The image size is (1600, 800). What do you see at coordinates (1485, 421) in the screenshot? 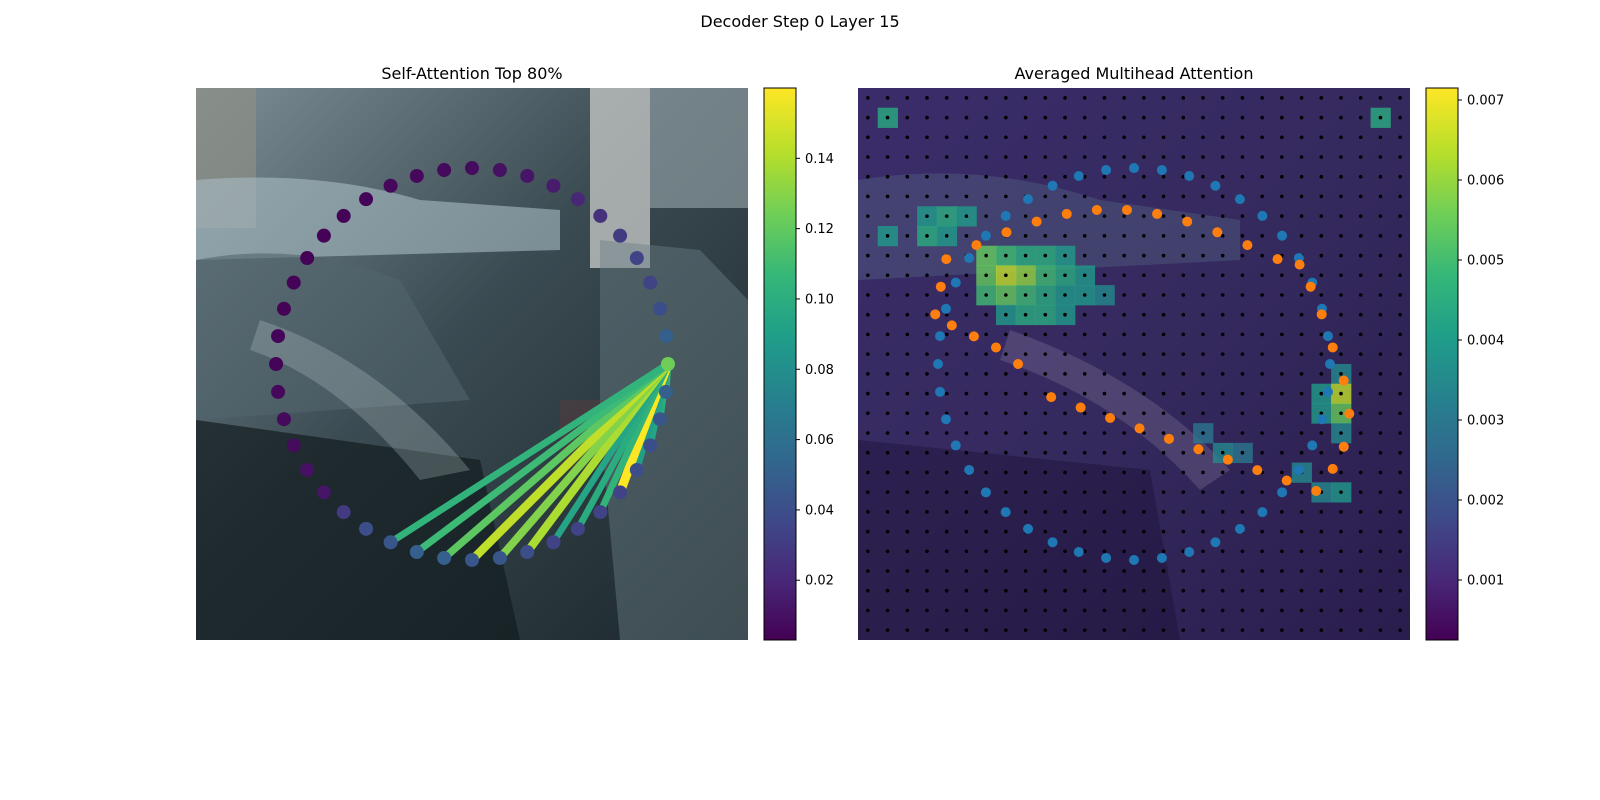
I see `colorbar-tick-label: 0.003` at bounding box center [1485, 421].